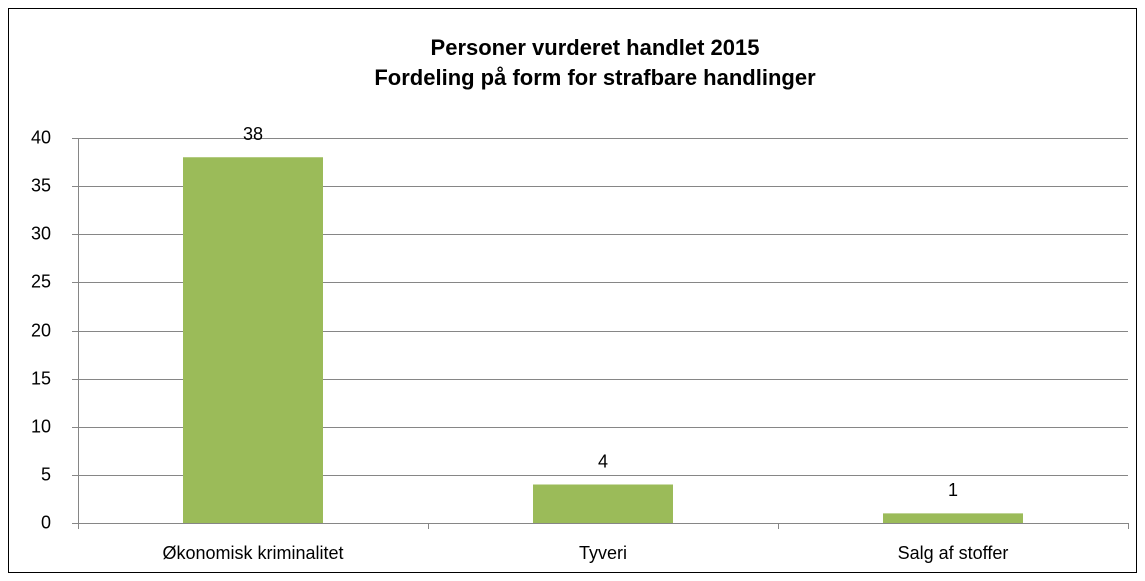 Image resolution: width=1145 pixels, height=581 pixels. I want to click on y-tick-label: 30, so click(41, 233).